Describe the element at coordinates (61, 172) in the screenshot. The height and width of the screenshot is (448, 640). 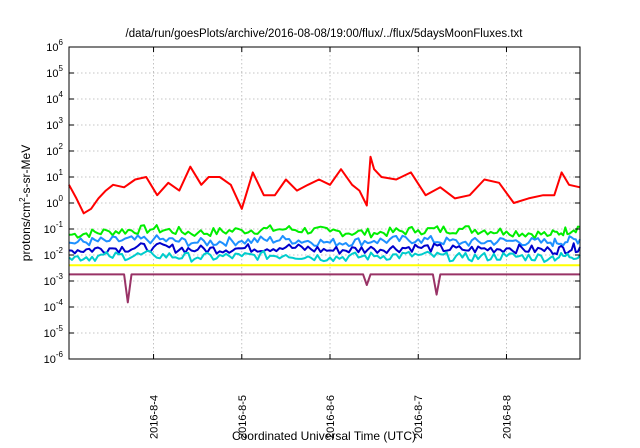
I see `y-tick-label-exp: 1` at that location.